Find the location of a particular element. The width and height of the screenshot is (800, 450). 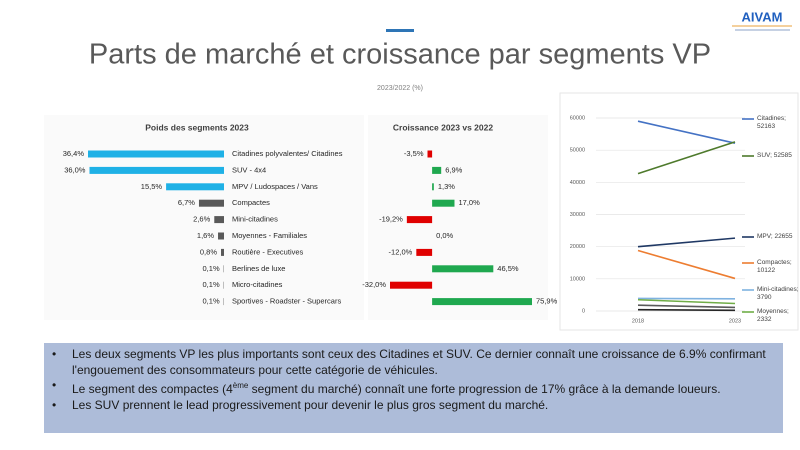

data-label: SUV; 52585 is located at coordinates (774, 155).